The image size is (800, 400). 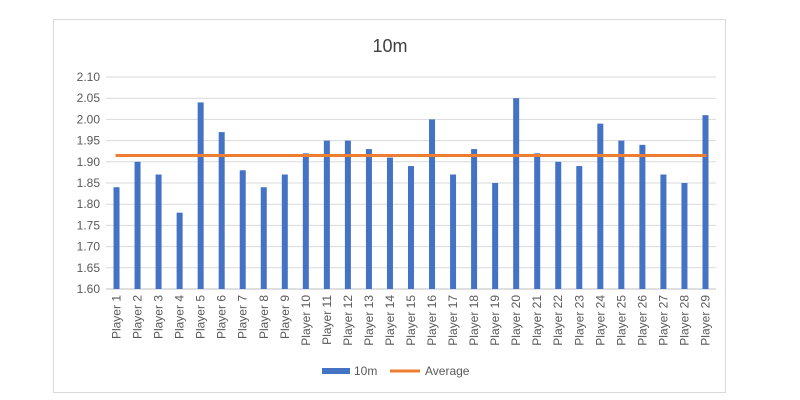 I want to click on x-tick-label: Player 26, so click(x=642, y=320).